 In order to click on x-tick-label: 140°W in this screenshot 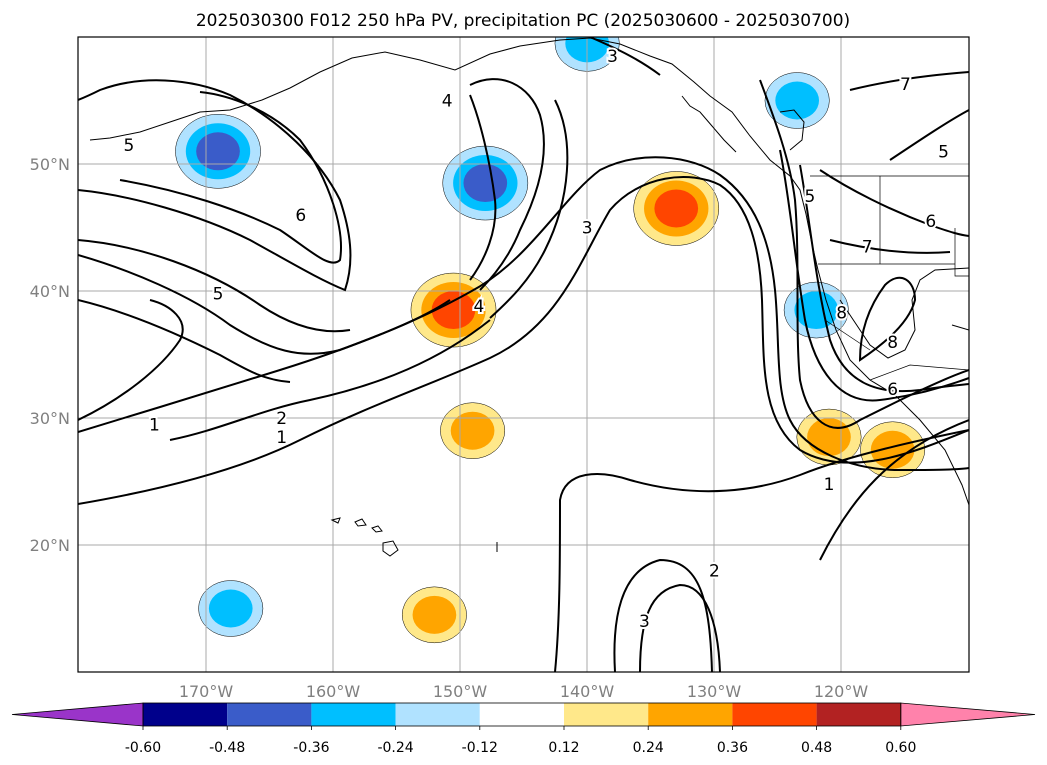, I will do `click(587, 691)`.